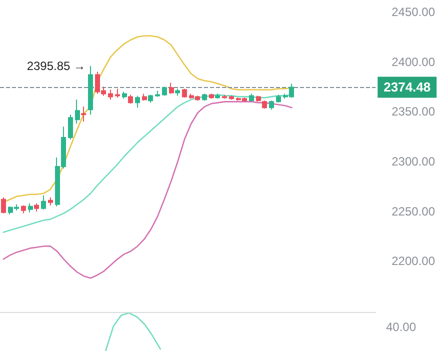  I want to click on text: 40.00, so click(401, 327).